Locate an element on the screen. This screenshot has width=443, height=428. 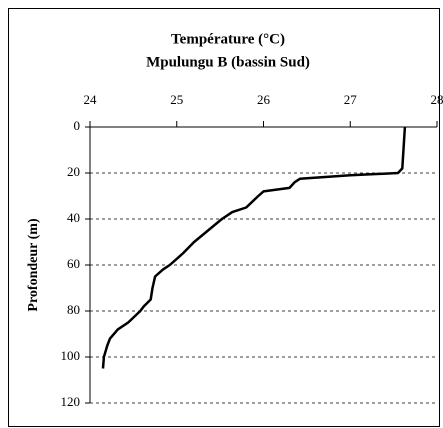
x-tick-label: 26 is located at coordinates (264, 99).